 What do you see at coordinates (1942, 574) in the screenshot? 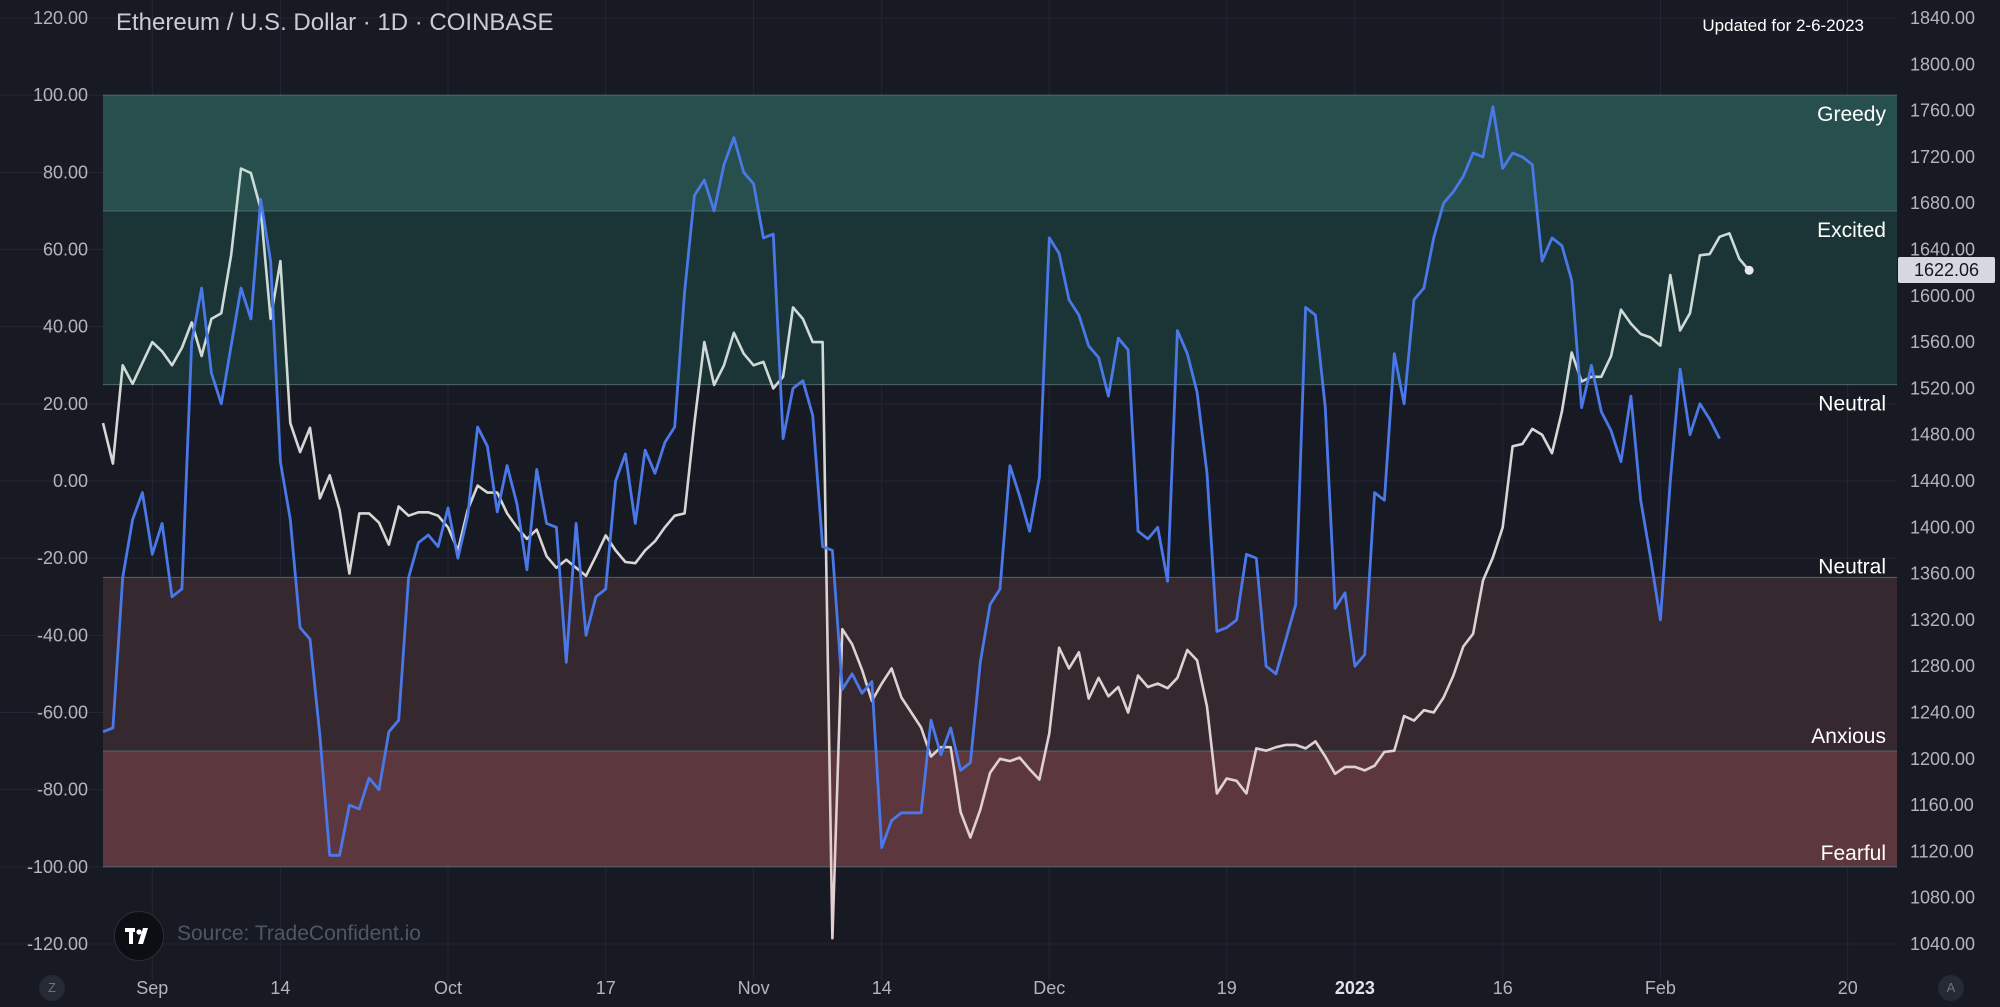
I see `right-axis-tick-label: 1360.00` at bounding box center [1942, 574].